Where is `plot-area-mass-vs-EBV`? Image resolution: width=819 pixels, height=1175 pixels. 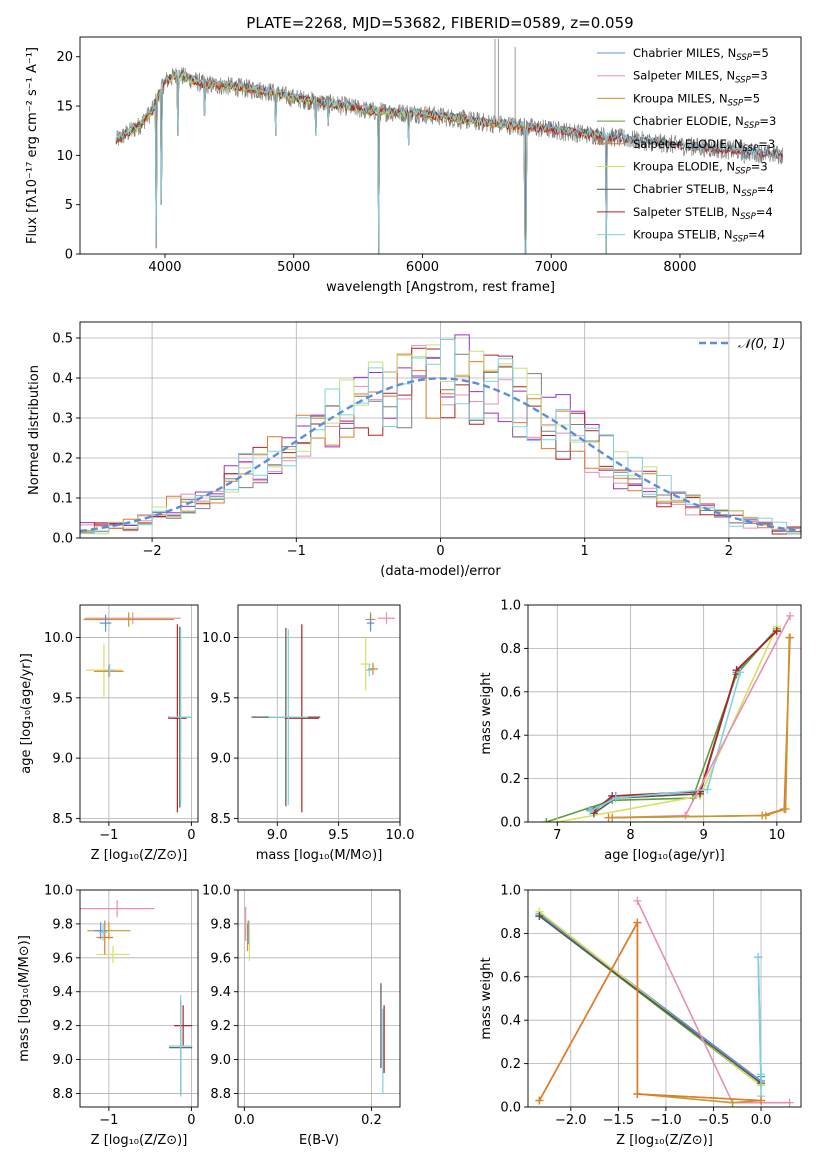 plot-area-mass-vs-EBV is located at coordinates (315, 1000).